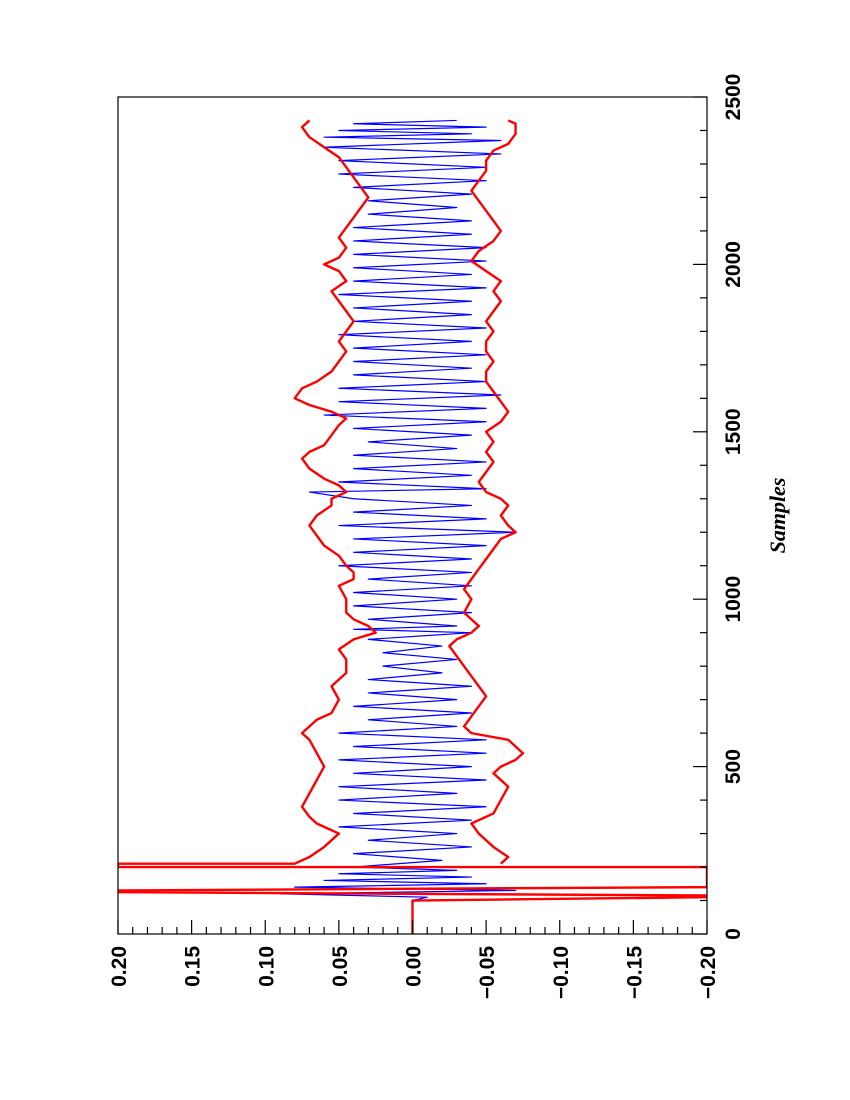  What do you see at coordinates (733, 599) in the screenshot?
I see `x-tick-label: 1000` at bounding box center [733, 599].